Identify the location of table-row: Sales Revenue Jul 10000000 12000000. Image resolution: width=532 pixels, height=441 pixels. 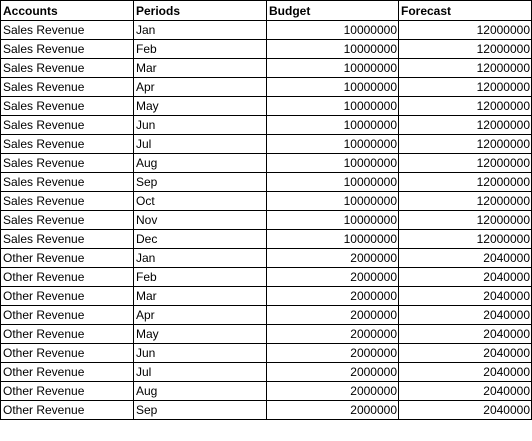
(266, 144).